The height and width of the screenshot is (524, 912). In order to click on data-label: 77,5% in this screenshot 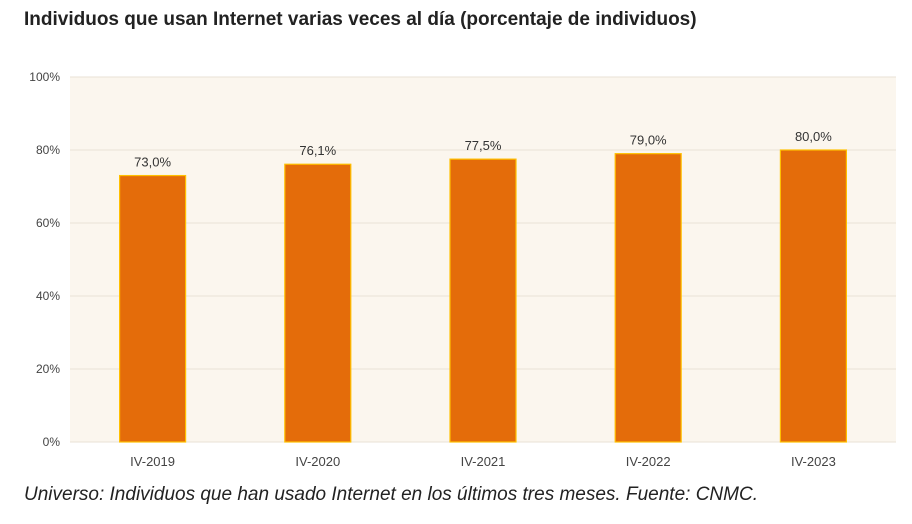, I will do `click(483, 145)`.